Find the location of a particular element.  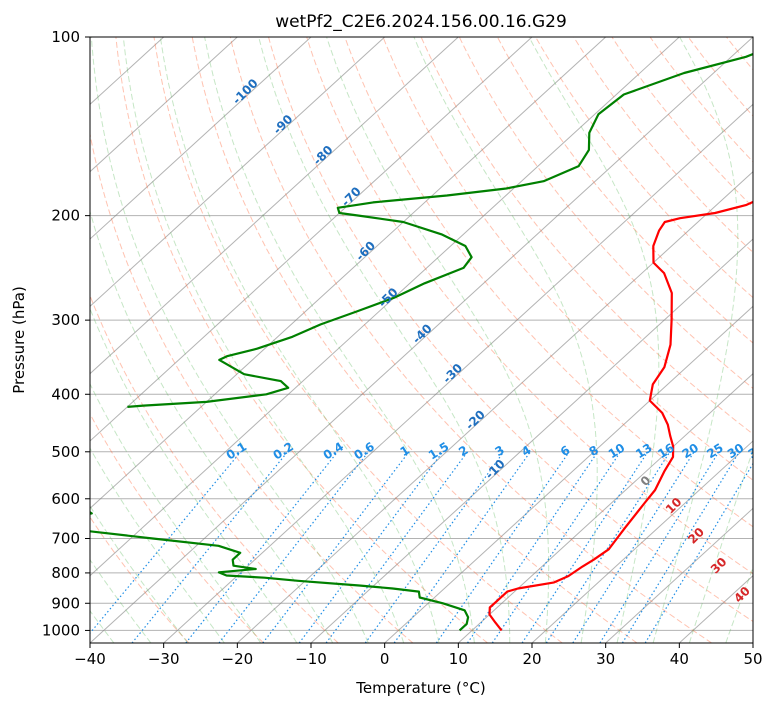

y-tick-label: 400 is located at coordinates (65, 394).